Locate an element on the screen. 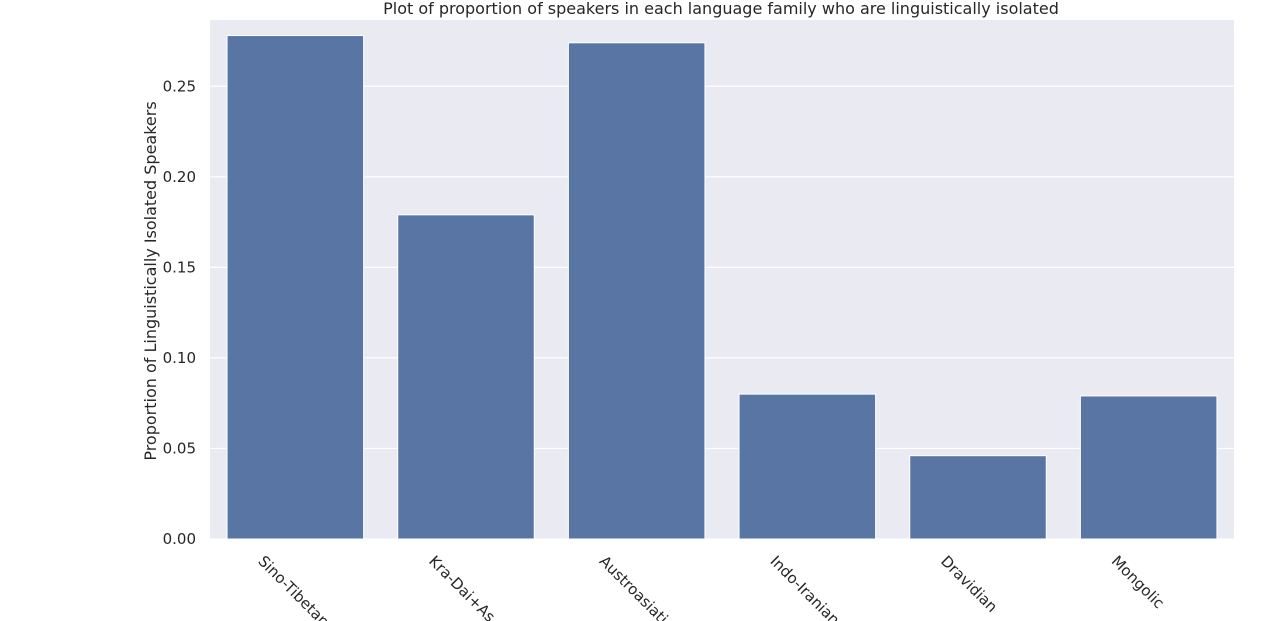 This screenshot has height=621, width=1280. y-tick-label: 0.25 is located at coordinates (179, 86).